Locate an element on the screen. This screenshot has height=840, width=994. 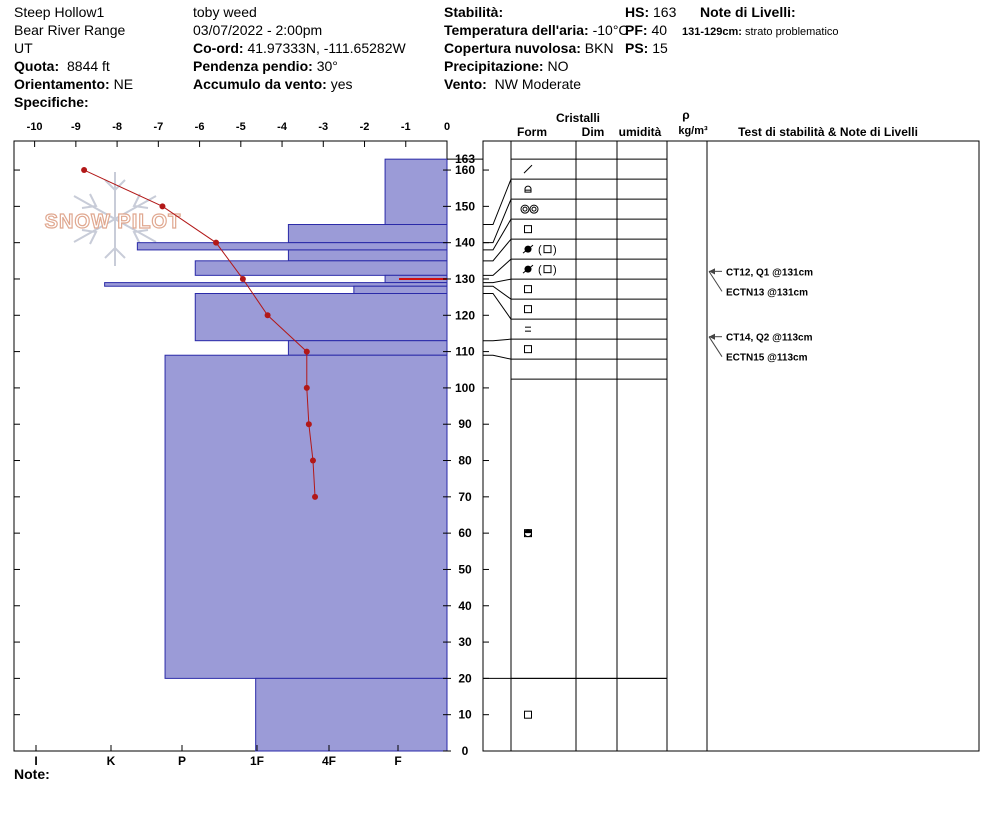
depth-tick-label-1: 10 is located at coordinates (465, 715).